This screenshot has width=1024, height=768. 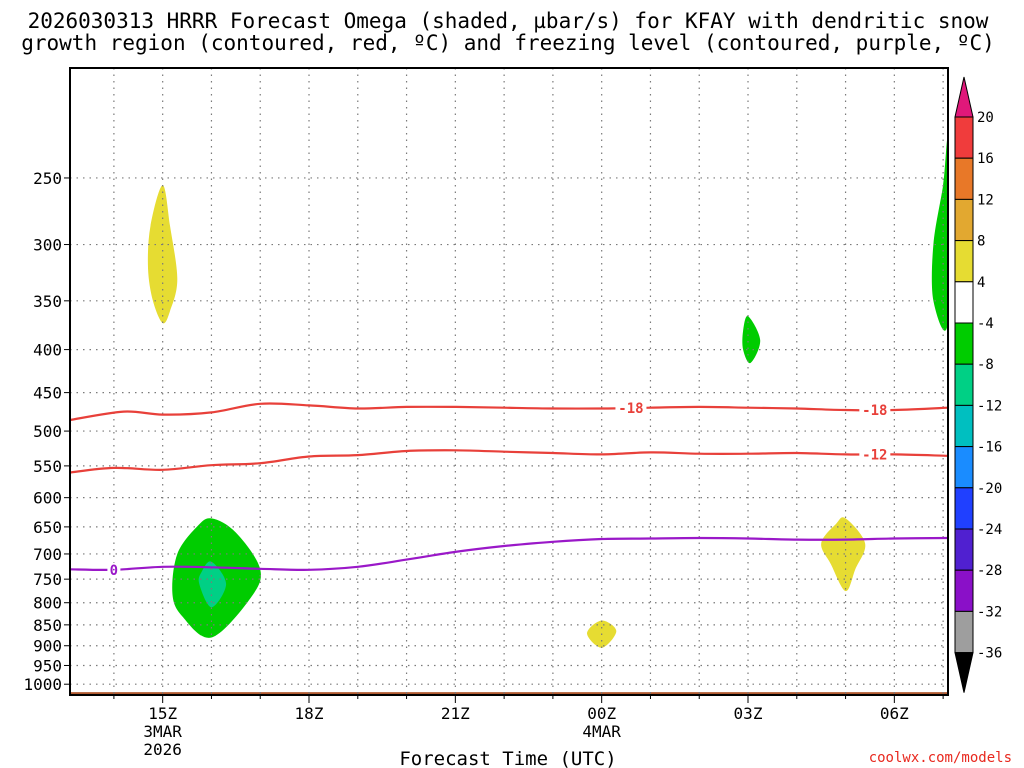 What do you see at coordinates (509, 554) in the screenshot?
I see `contour-0-line` at bounding box center [509, 554].